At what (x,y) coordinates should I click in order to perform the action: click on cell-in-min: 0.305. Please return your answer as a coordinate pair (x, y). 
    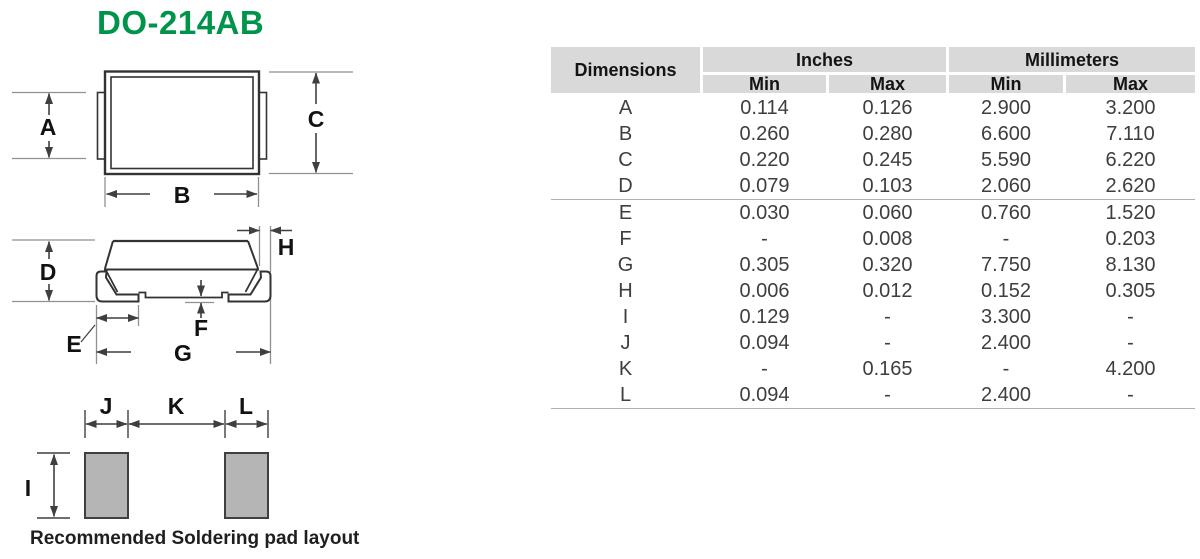
    Looking at the image, I should click on (764, 265).